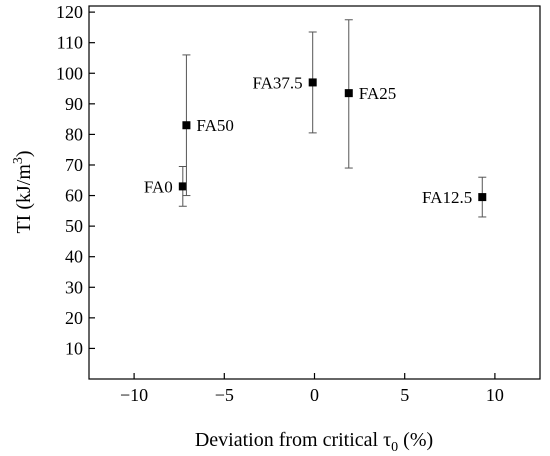  I want to click on y-tick-label: 100, so click(69, 73).